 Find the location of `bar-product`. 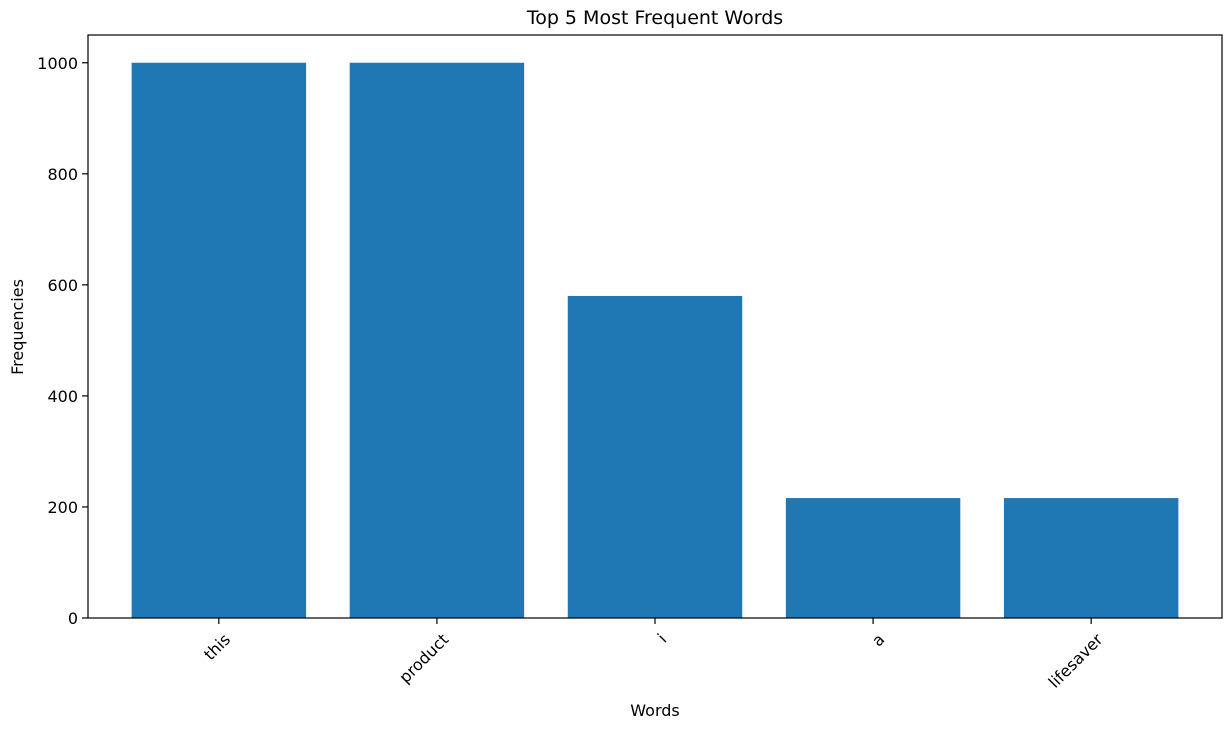

bar-product is located at coordinates (437, 340).